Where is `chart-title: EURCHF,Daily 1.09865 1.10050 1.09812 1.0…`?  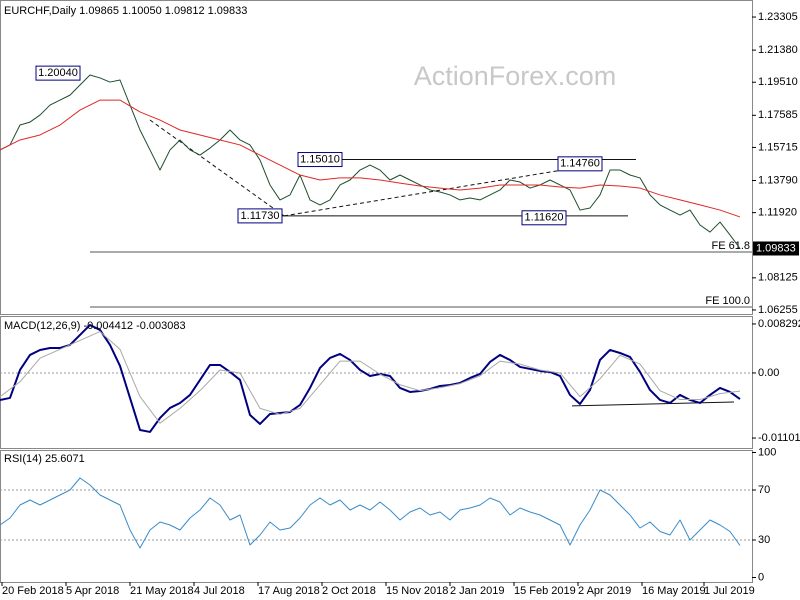 chart-title: EURCHF,Daily 1.09865 1.10050 1.09812 1.0… is located at coordinates (125, 11).